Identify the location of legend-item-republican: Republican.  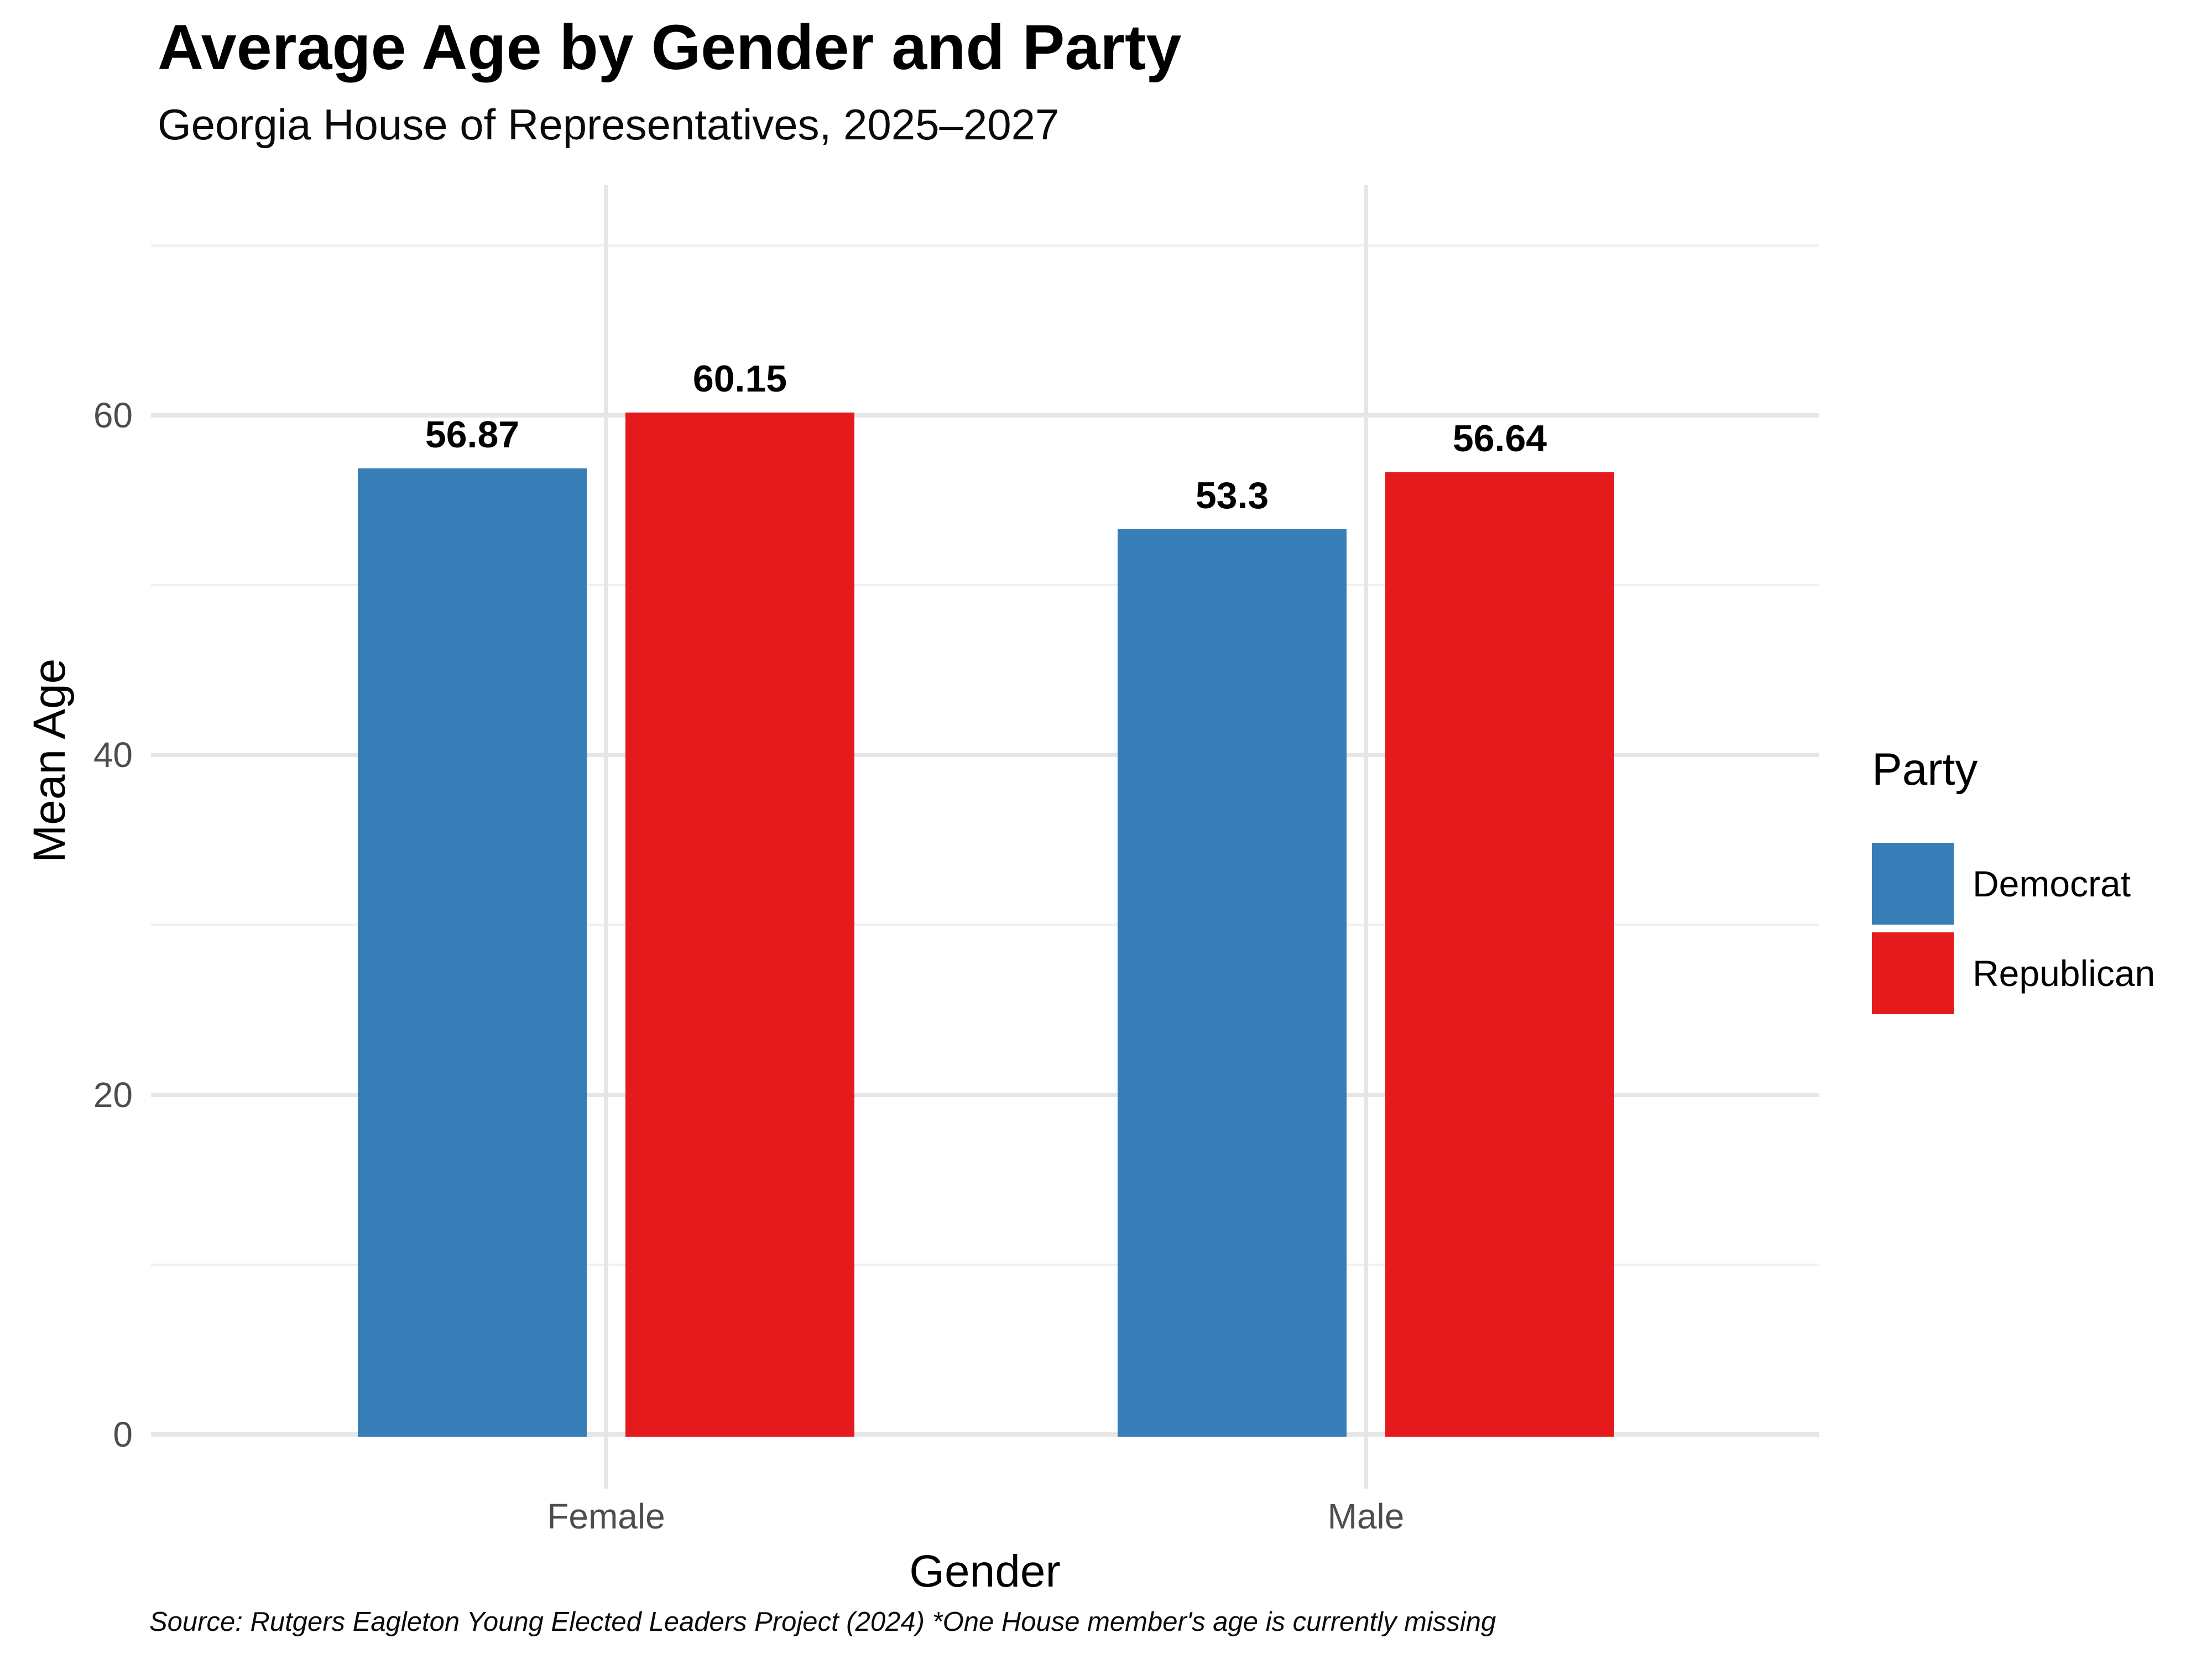
(2014, 973).